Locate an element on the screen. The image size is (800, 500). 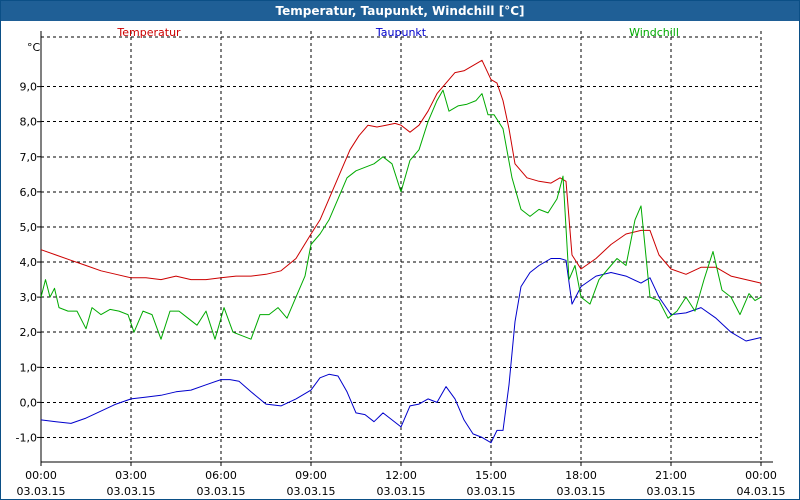
y-tick-label: -1,0 is located at coordinates (26, 437).